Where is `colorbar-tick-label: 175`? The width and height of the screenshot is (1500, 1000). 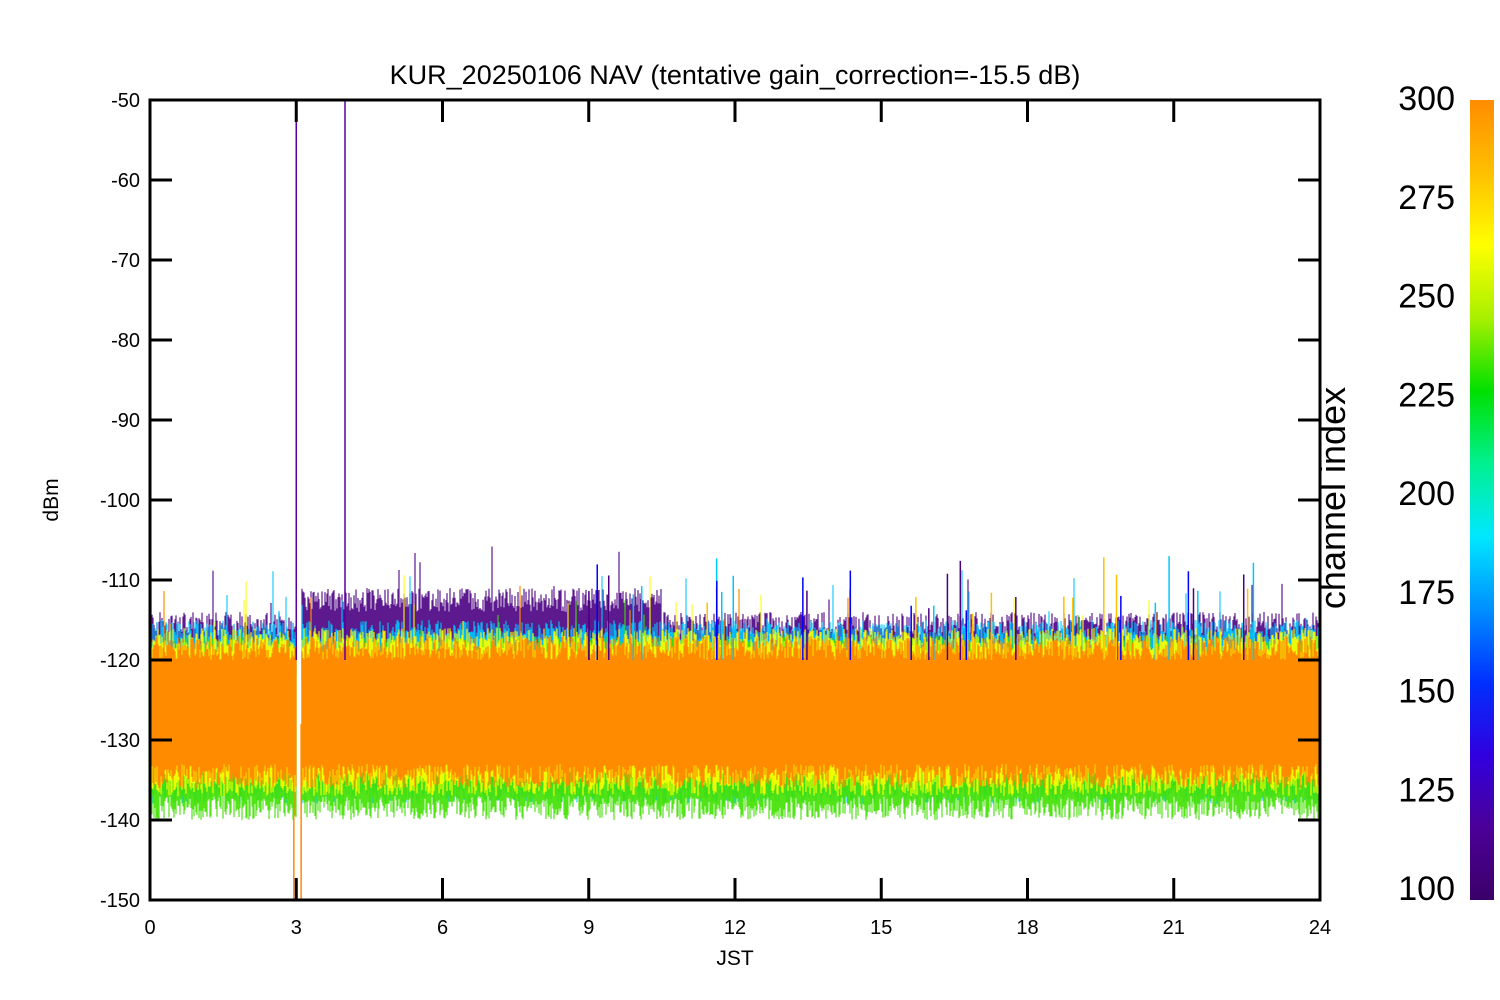
colorbar-tick-label: 175 is located at coordinates (1426, 593).